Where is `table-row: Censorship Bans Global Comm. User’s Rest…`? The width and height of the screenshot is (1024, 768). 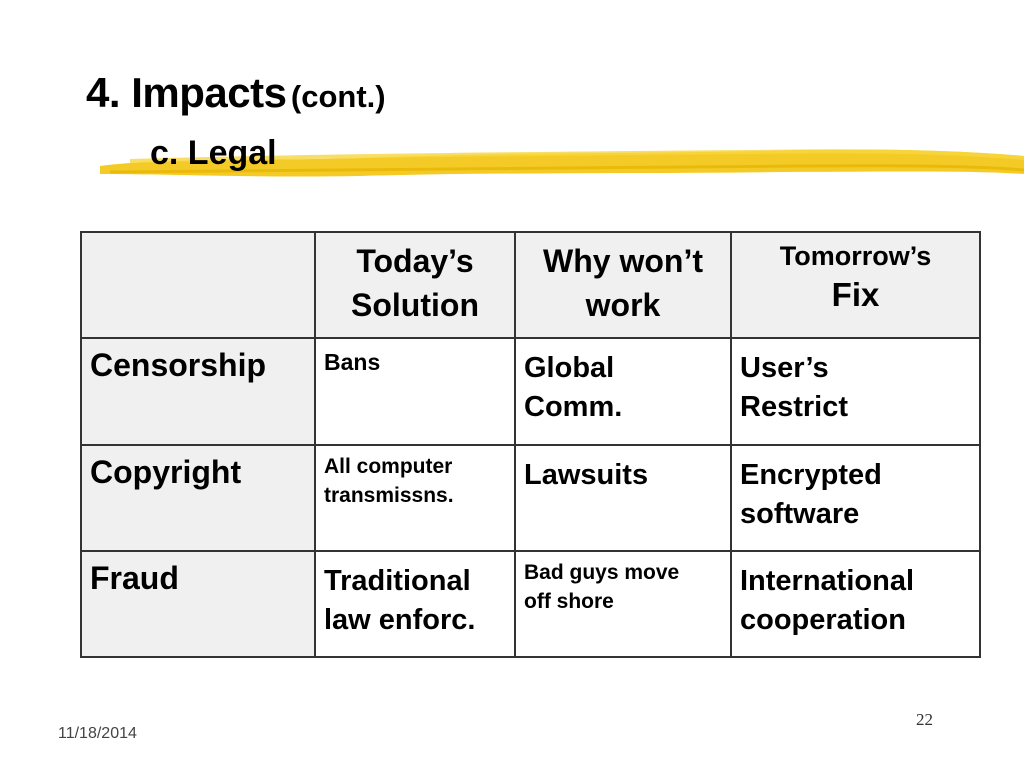
table-row: Censorship Bans Global Comm. User’s Rest… is located at coordinates (530, 391).